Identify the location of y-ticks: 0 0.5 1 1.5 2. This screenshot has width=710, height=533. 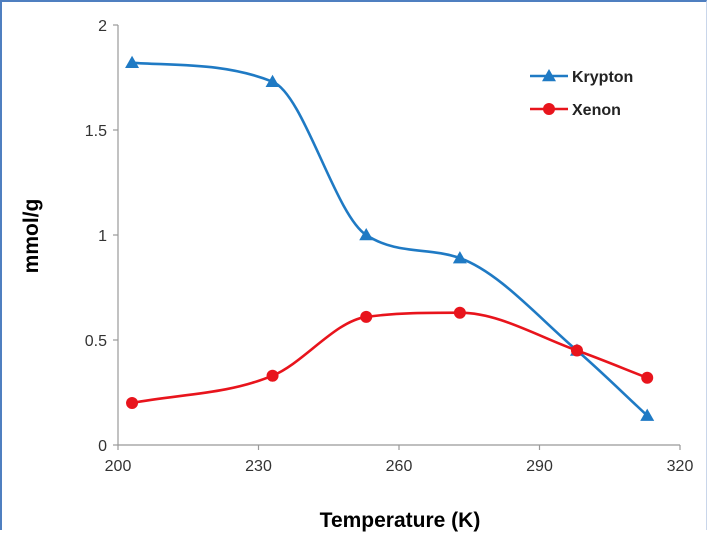
(101, 236).